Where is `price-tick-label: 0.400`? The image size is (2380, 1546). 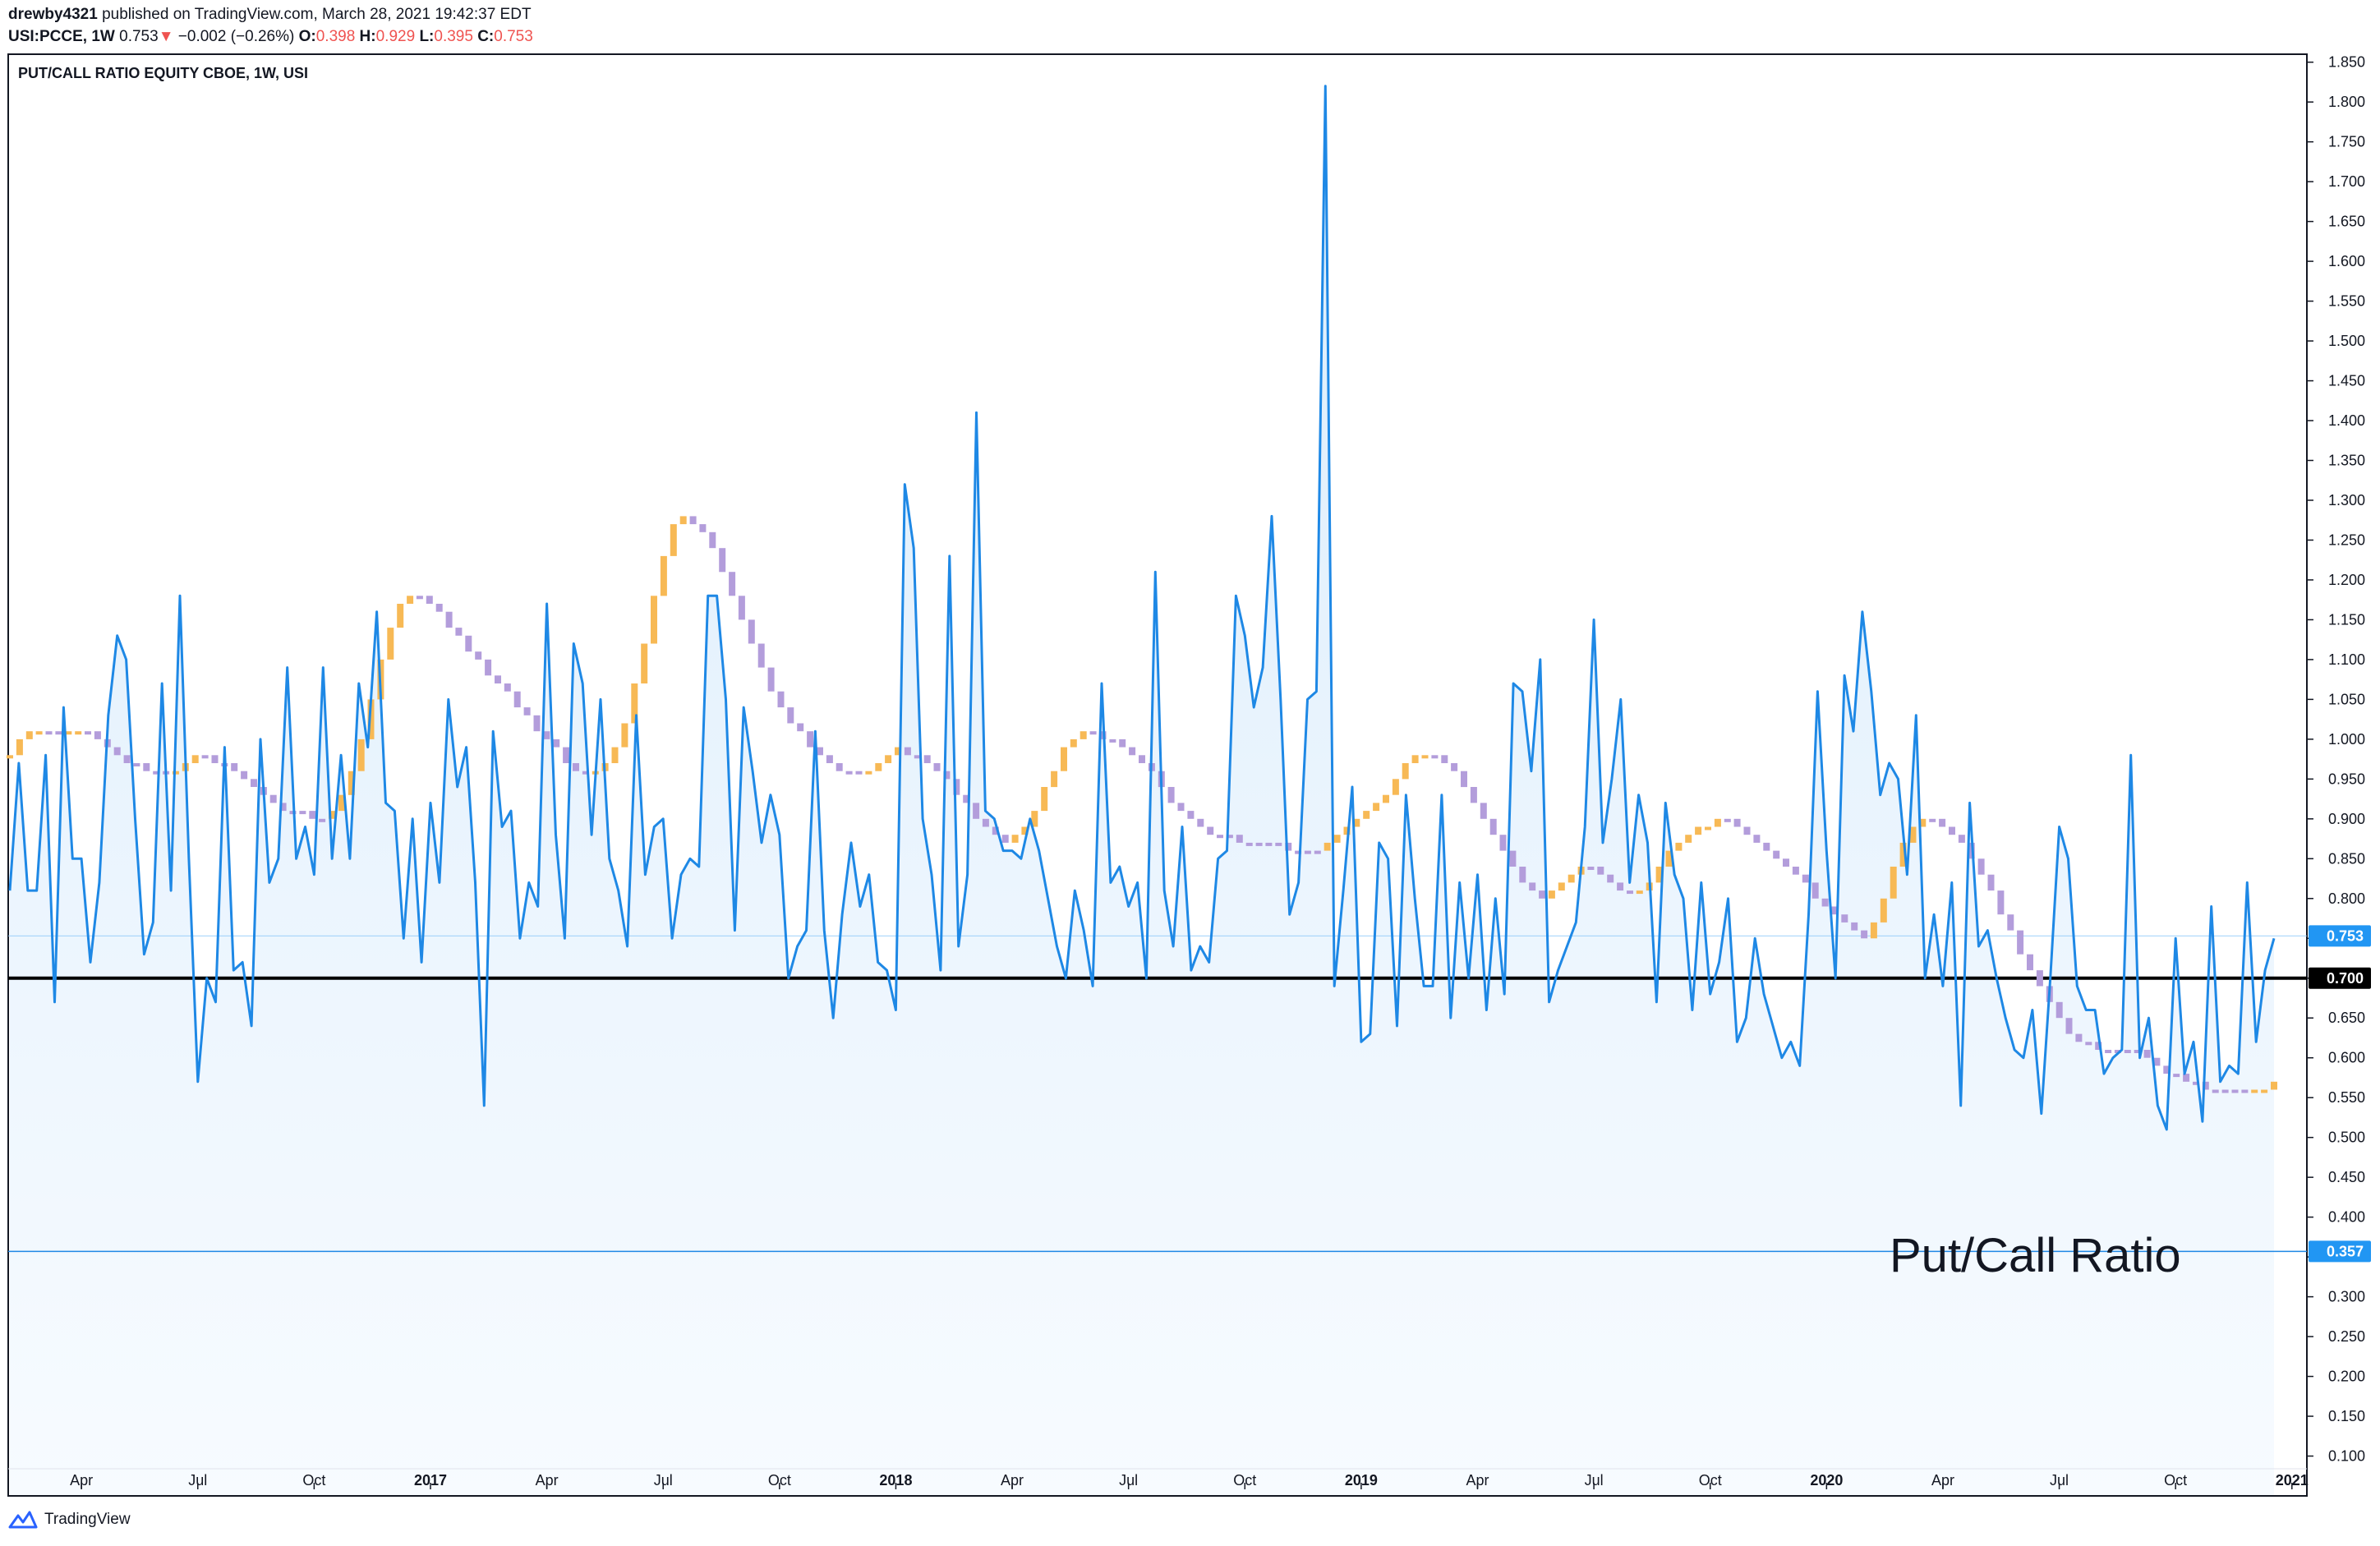 price-tick-label: 0.400 is located at coordinates (2346, 1217).